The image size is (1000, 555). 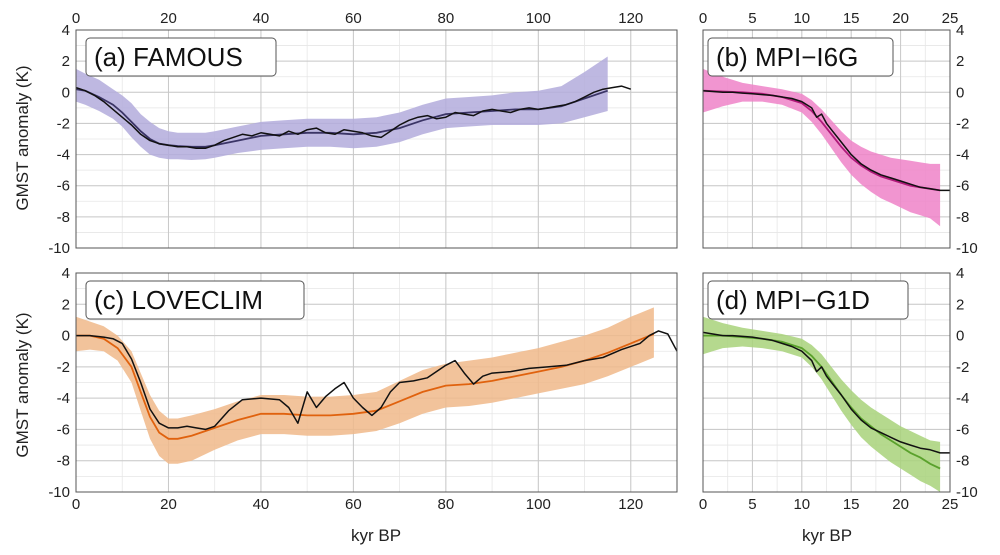 I want to click on panel-title: (a) FAMOUS, so click(x=168, y=57).